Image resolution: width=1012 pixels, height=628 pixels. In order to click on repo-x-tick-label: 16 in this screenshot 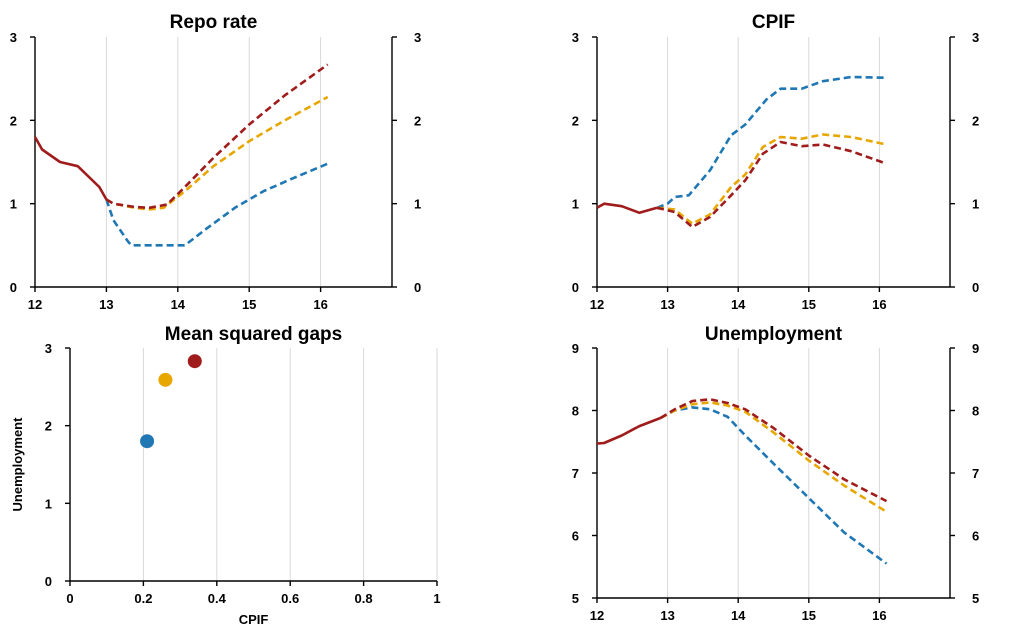, I will do `click(320, 304)`.